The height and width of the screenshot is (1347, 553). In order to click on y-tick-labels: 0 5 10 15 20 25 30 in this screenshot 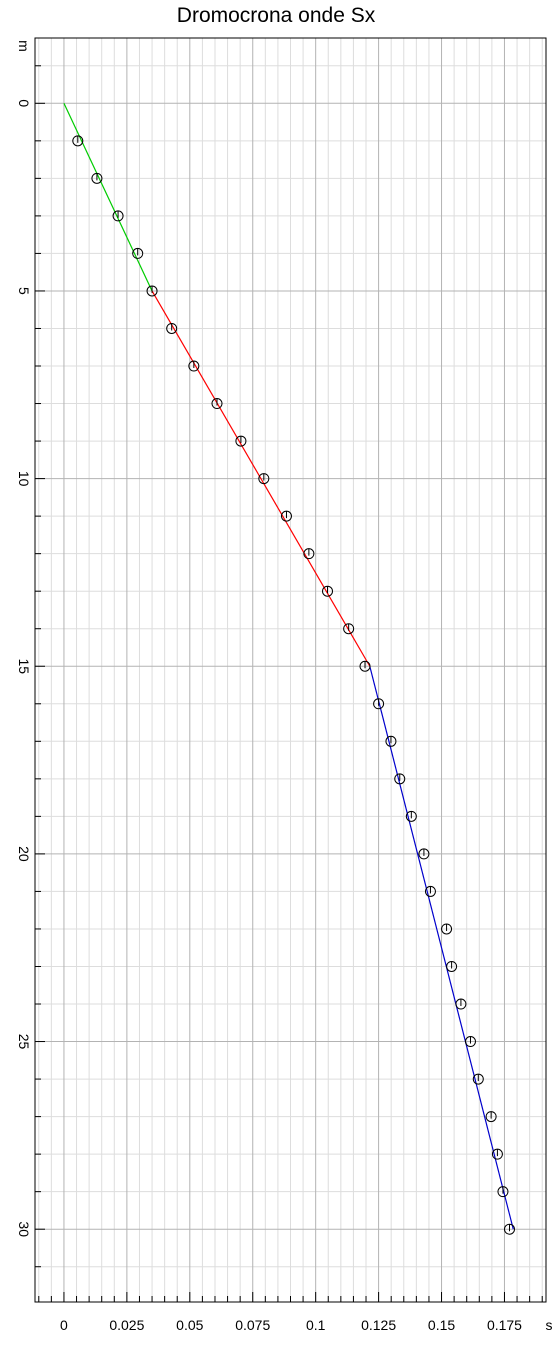, I will do `click(24, 668)`.